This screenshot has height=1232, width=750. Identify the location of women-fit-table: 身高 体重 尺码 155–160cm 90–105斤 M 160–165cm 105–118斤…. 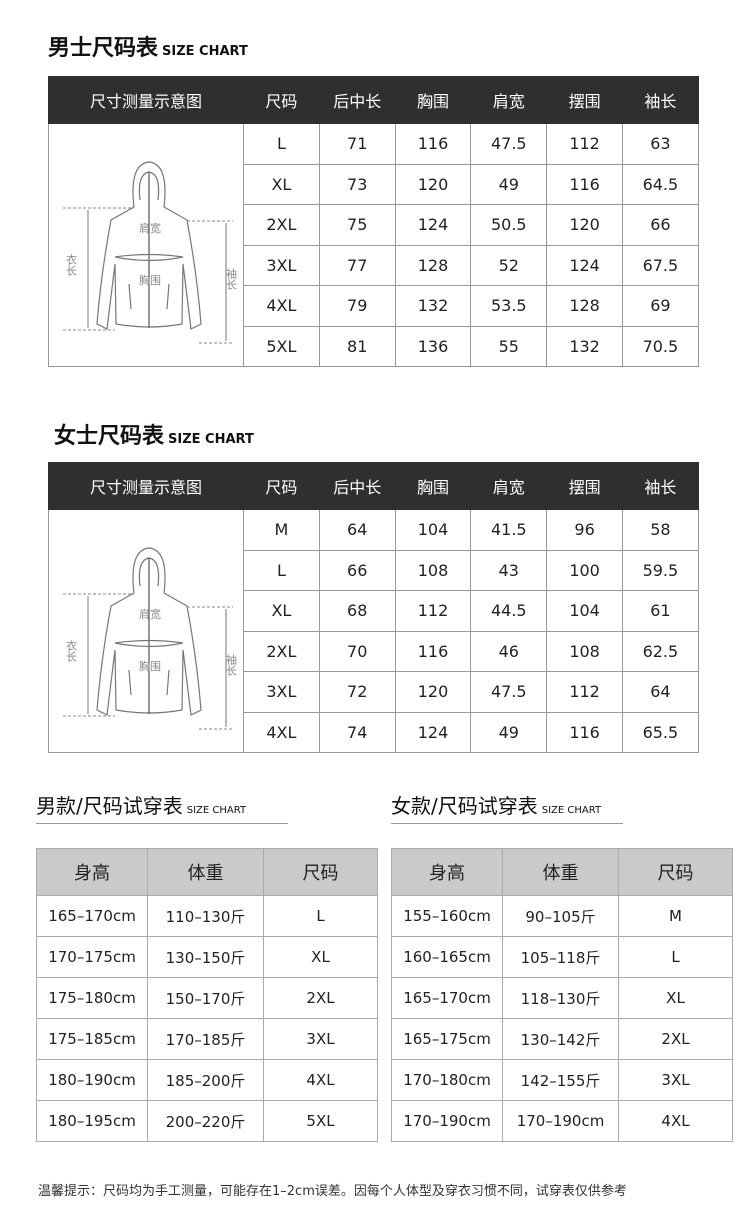
(562, 995).